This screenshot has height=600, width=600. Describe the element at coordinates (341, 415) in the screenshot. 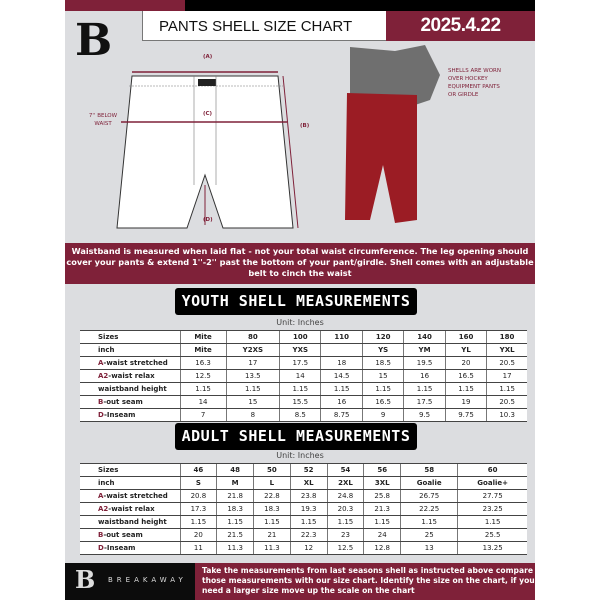

I see `table-cell: 8.75` at that location.